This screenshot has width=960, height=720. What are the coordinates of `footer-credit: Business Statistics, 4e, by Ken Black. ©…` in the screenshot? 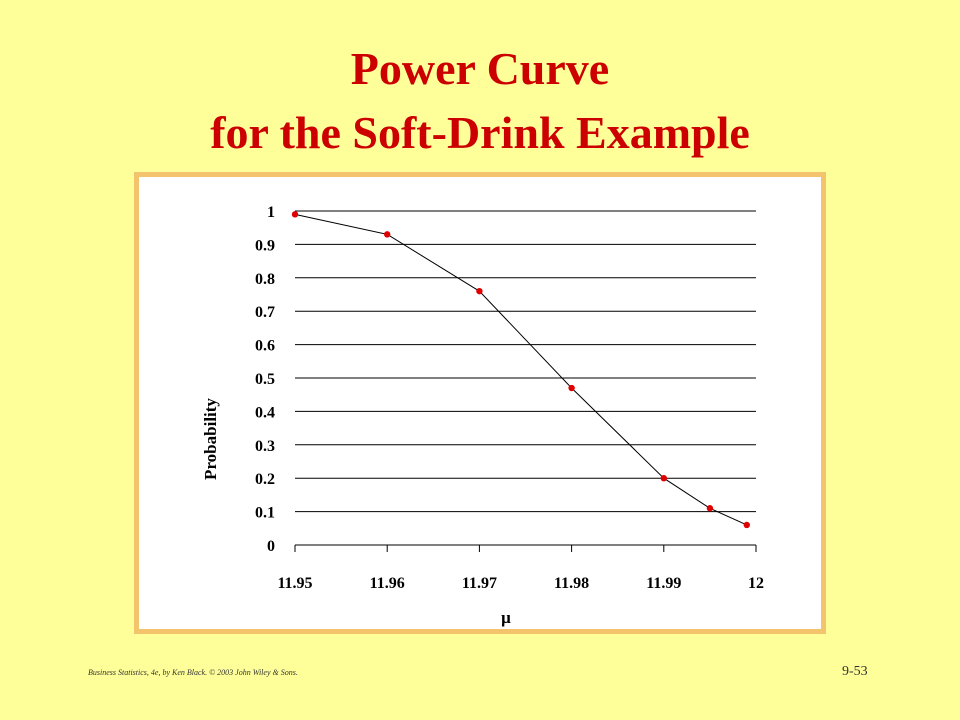 It's located at (193, 672).